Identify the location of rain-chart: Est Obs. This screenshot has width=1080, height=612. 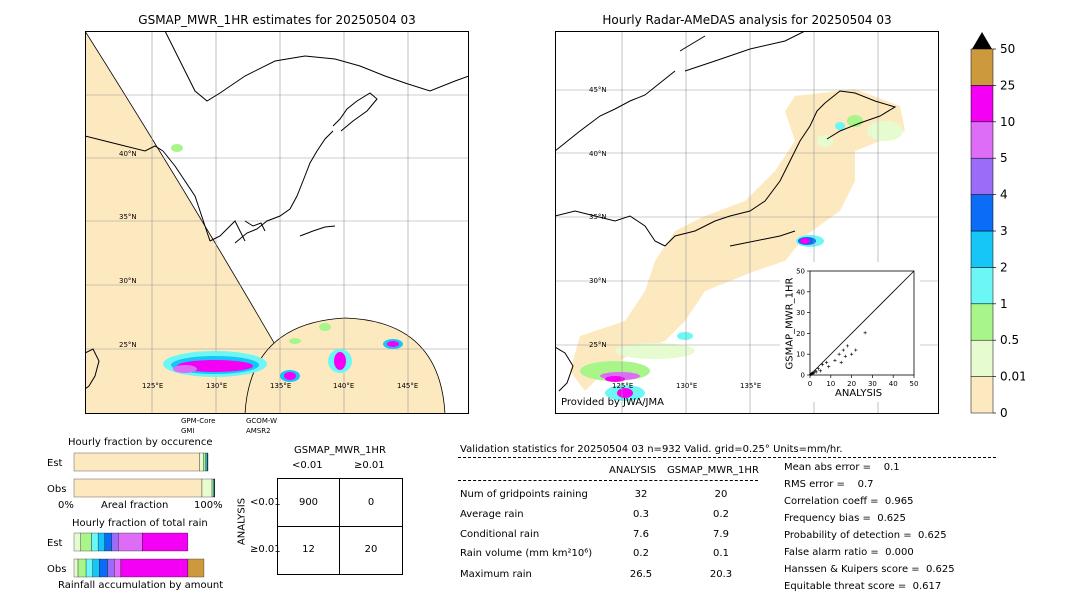
(126, 555).